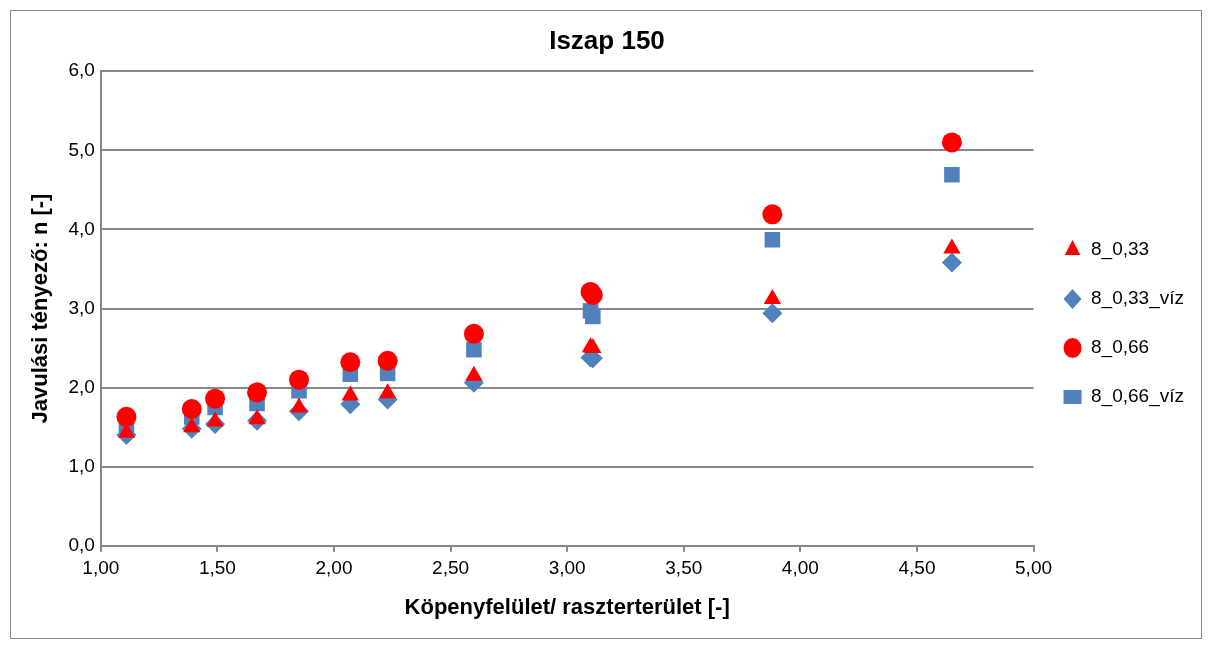  Describe the element at coordinates (81, 70) in the screenshot. I see `y-tick-label: 6,0` at that location.